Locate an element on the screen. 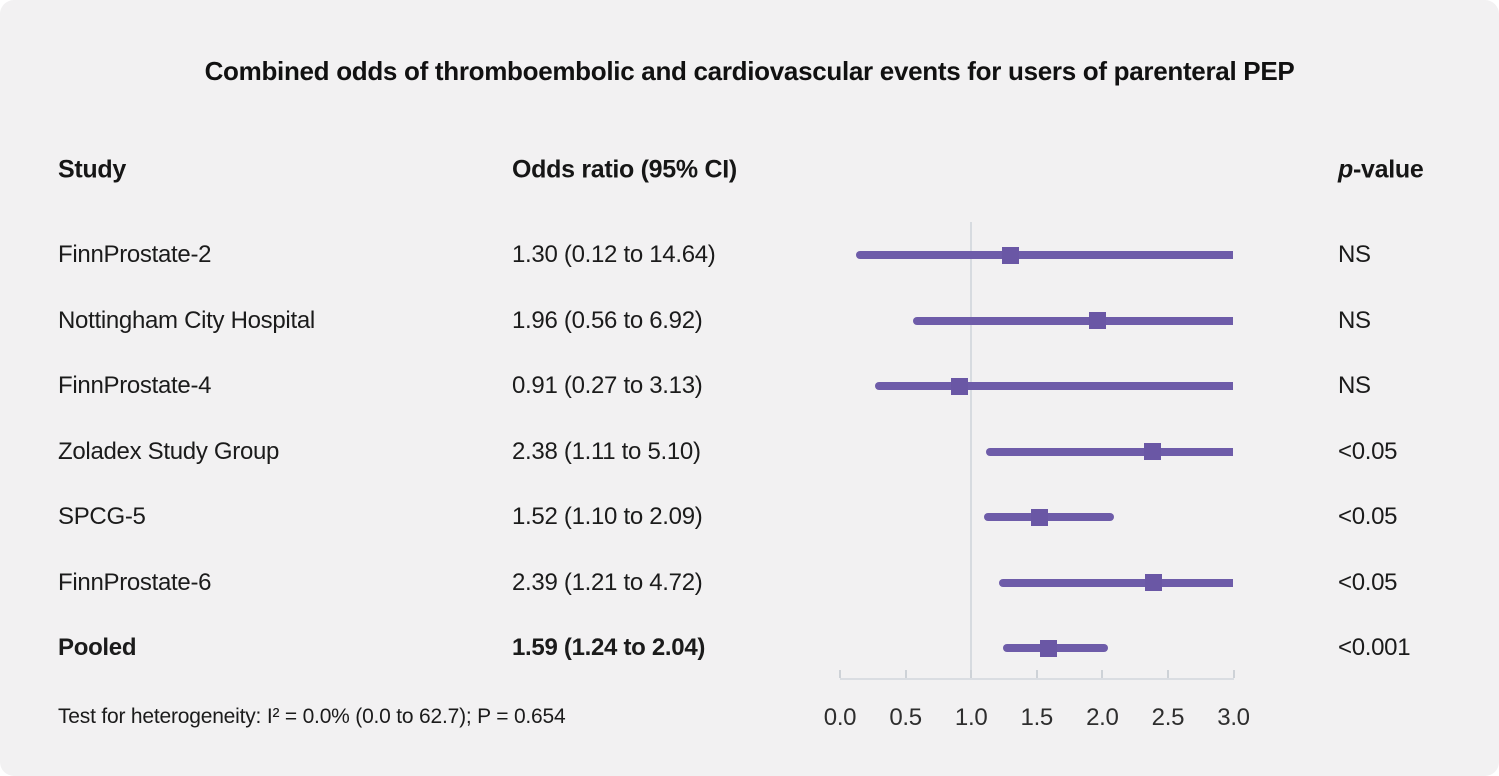  study-name: SPCG-5 is located at coordinates (102, 516).